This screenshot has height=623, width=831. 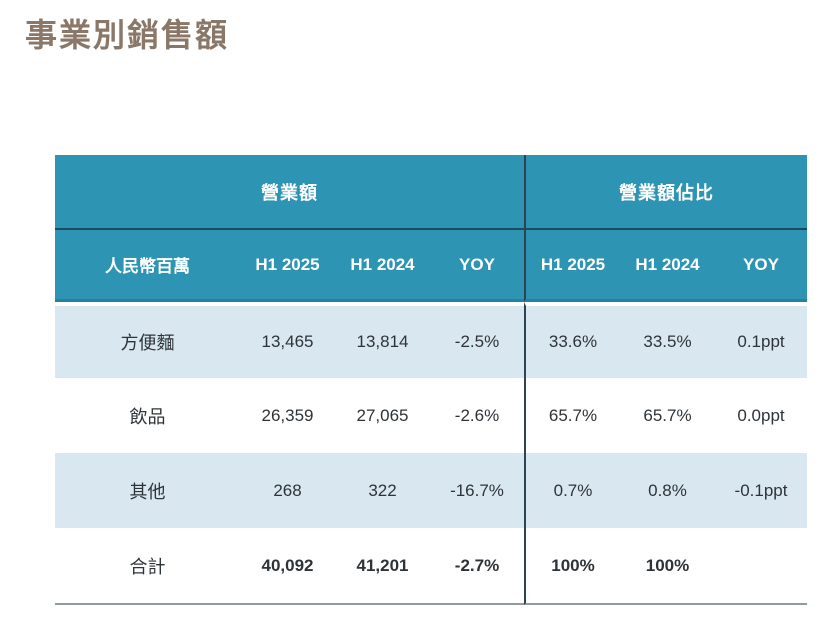 I want to click on cell-share-h1-2024: 100%, so click(x=667, y=566).